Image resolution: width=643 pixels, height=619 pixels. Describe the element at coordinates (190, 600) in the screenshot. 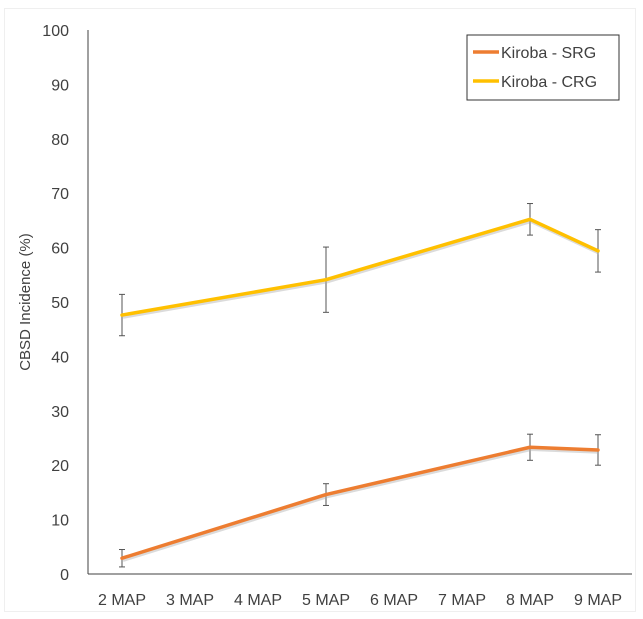

I see `x-tick-label: 3 MAP` at that location.